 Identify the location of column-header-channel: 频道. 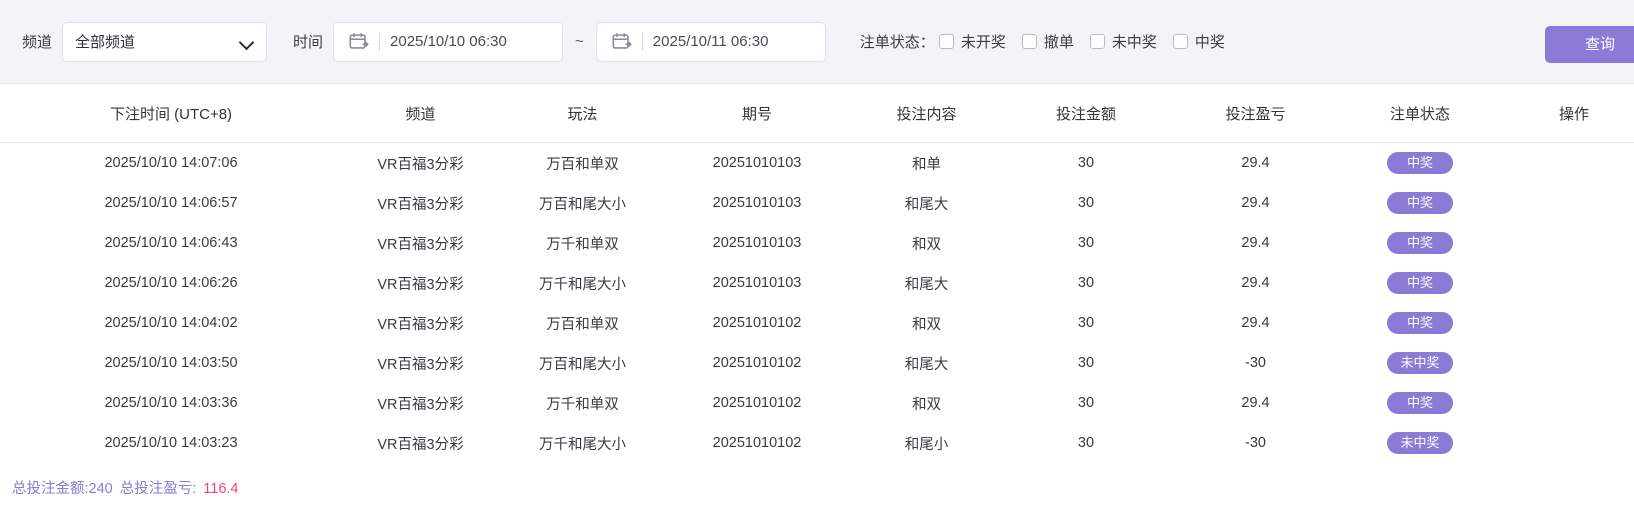
(420, 113).